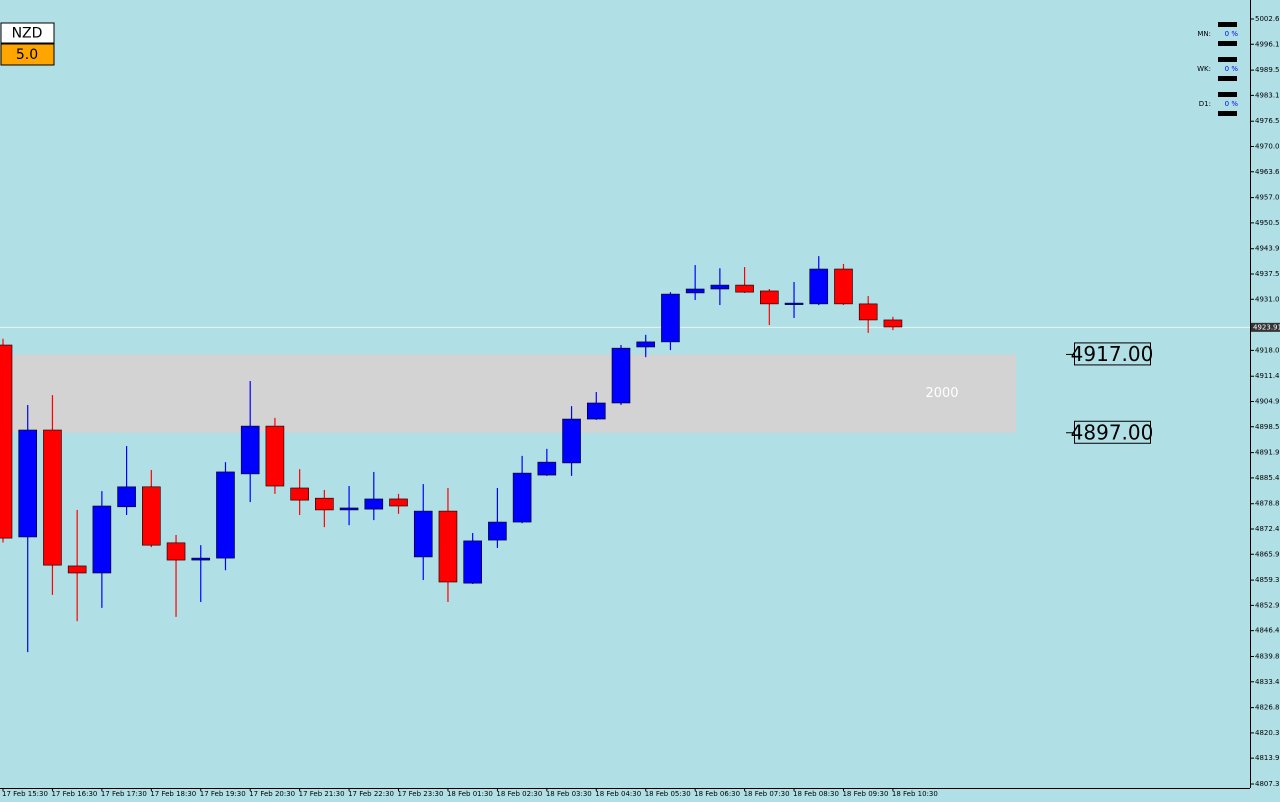 This screenshot has height=802, width=1280. Describe the element at coordinates (1267, 478) in the screenshot. I see `y-tick-label: 4885.48` at that location.